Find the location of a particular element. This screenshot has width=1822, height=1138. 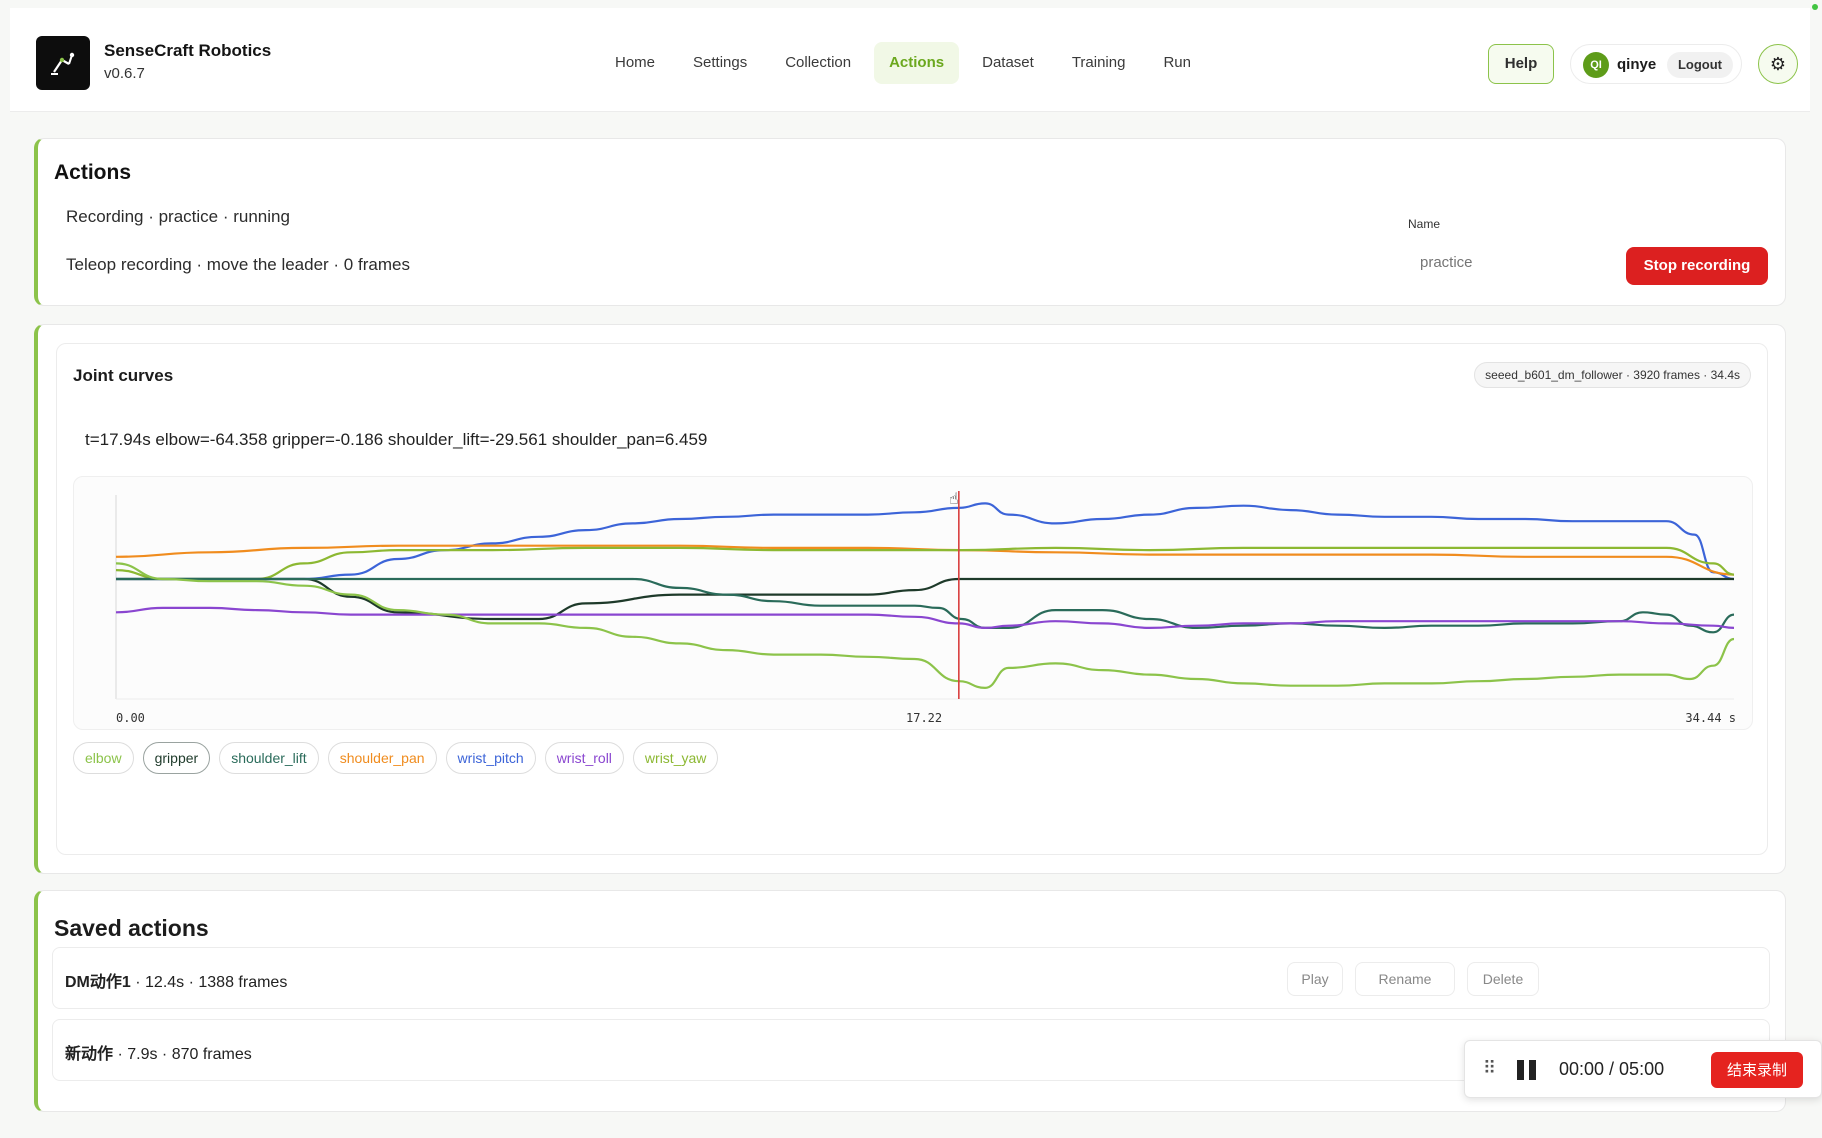

legend-wrist-pitch: wrist_pitch is located at coordinates (490, 758).